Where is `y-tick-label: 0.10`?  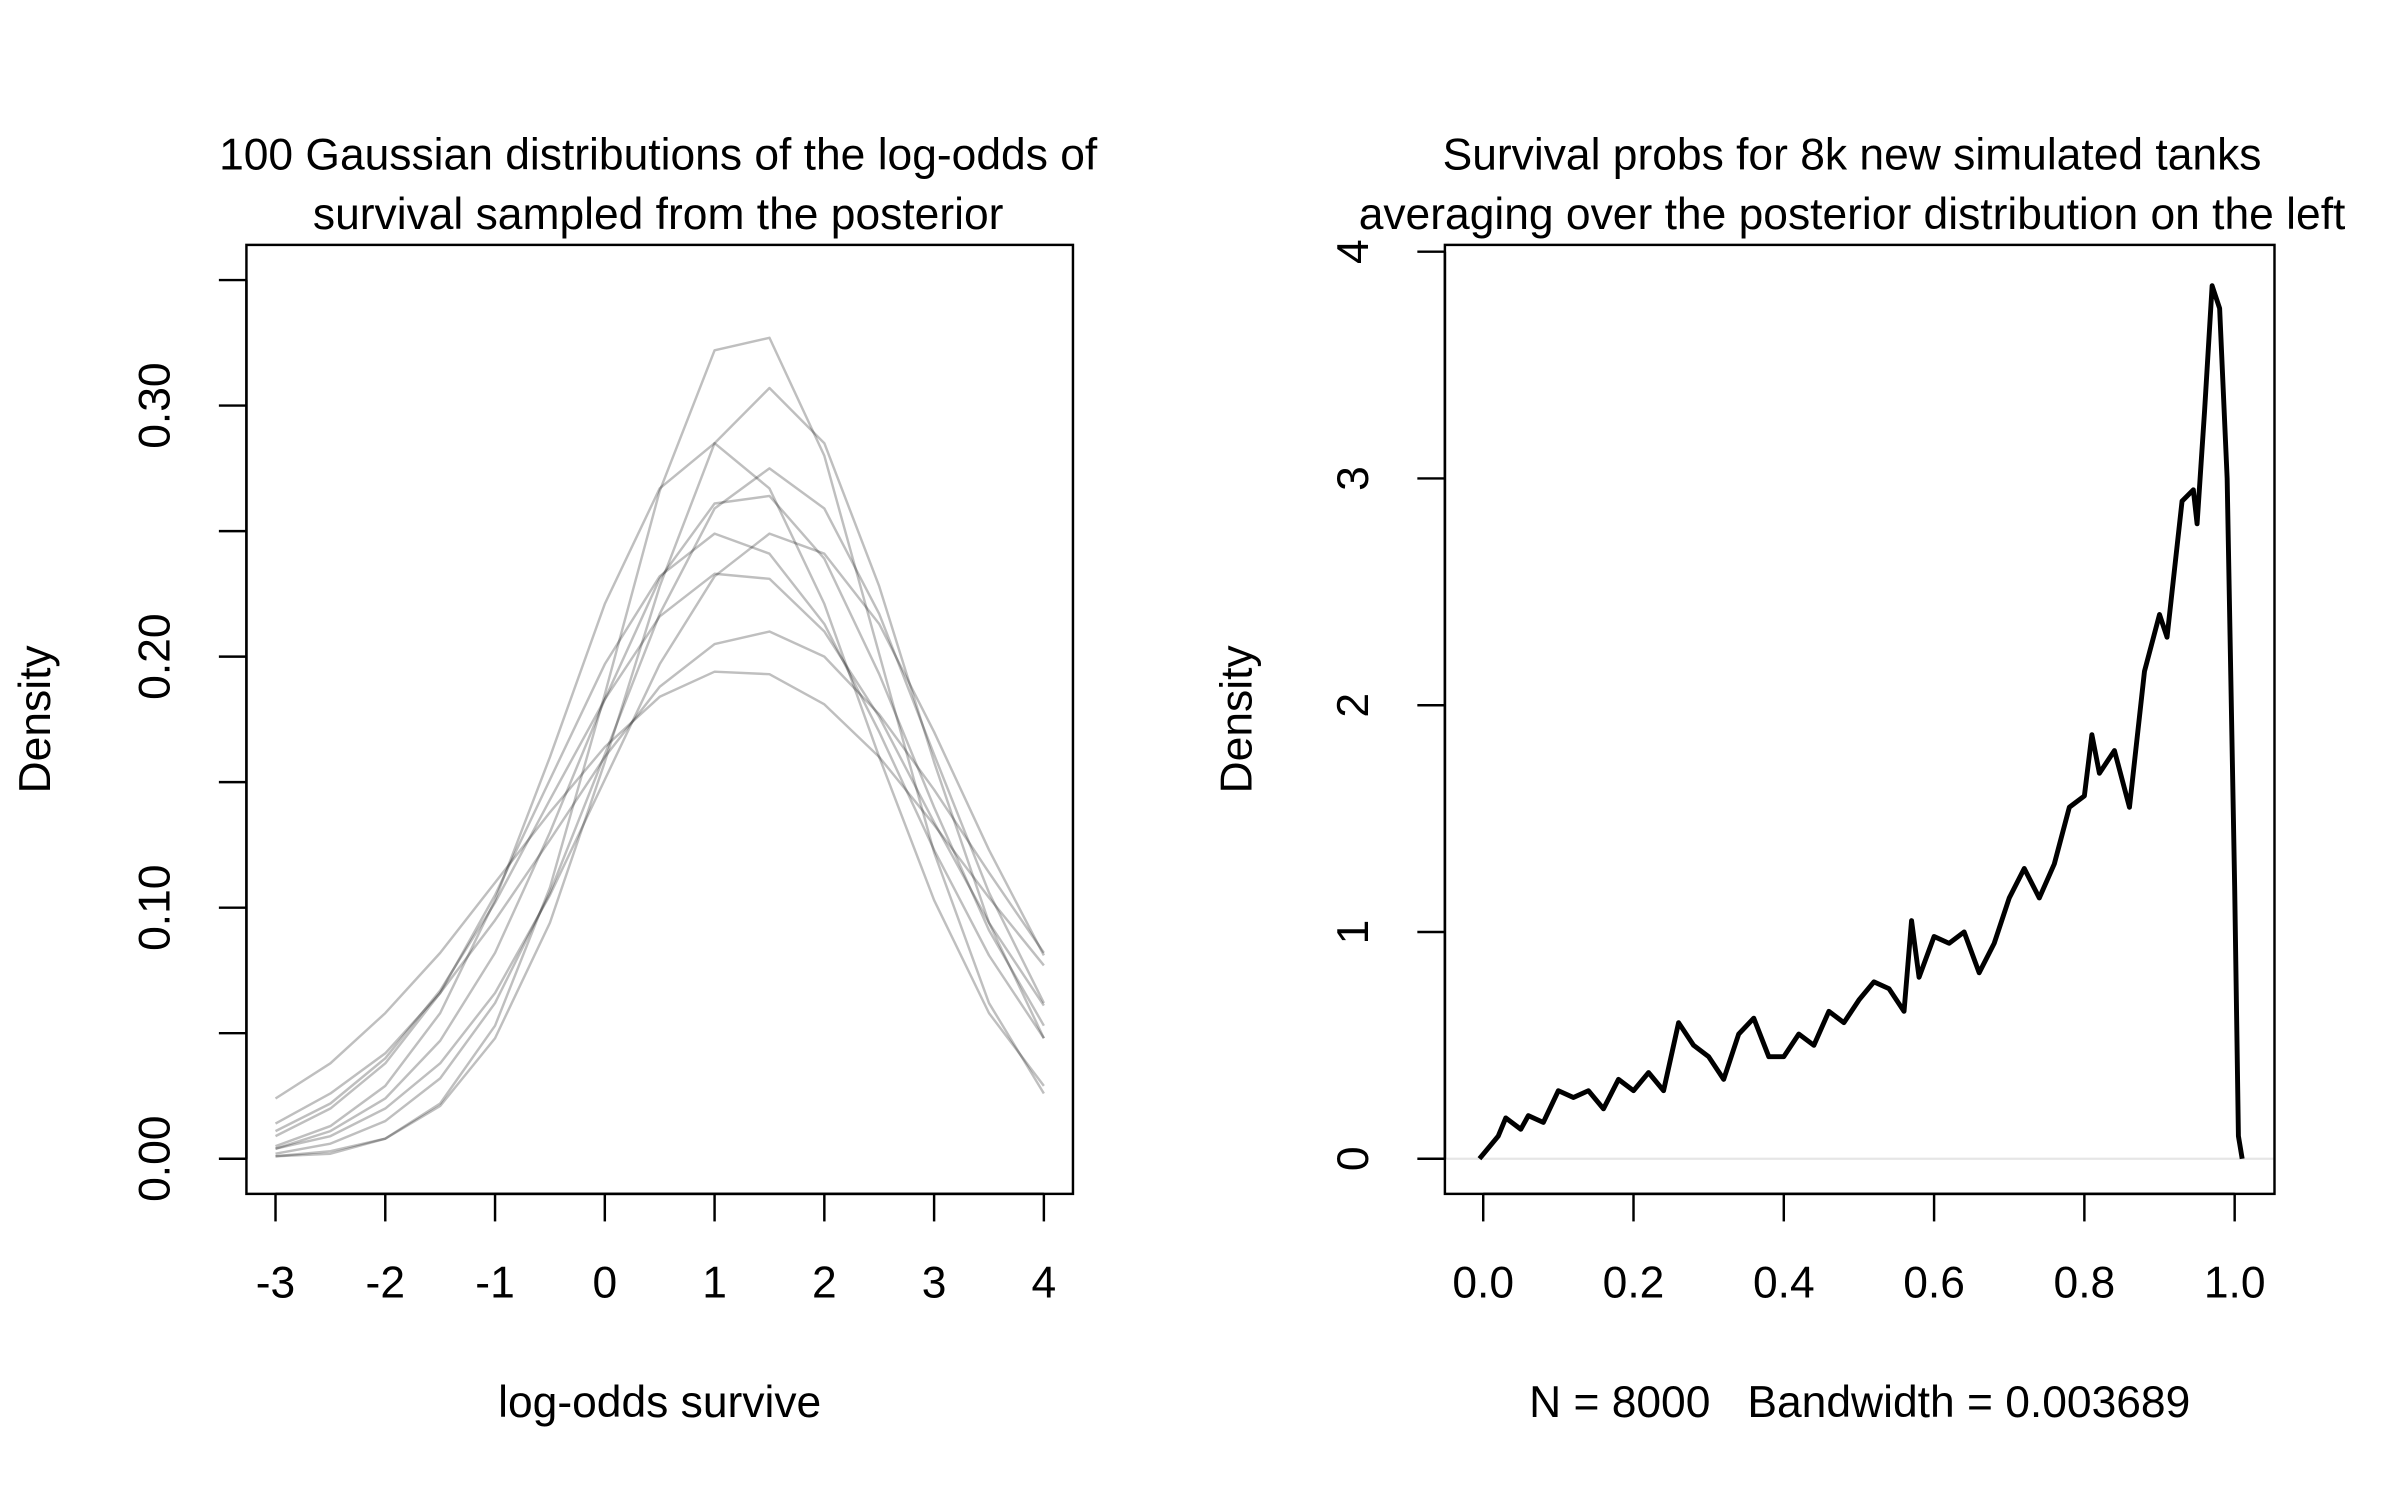
y-tick-label: 0.10 is located at coordinates (154, 907).